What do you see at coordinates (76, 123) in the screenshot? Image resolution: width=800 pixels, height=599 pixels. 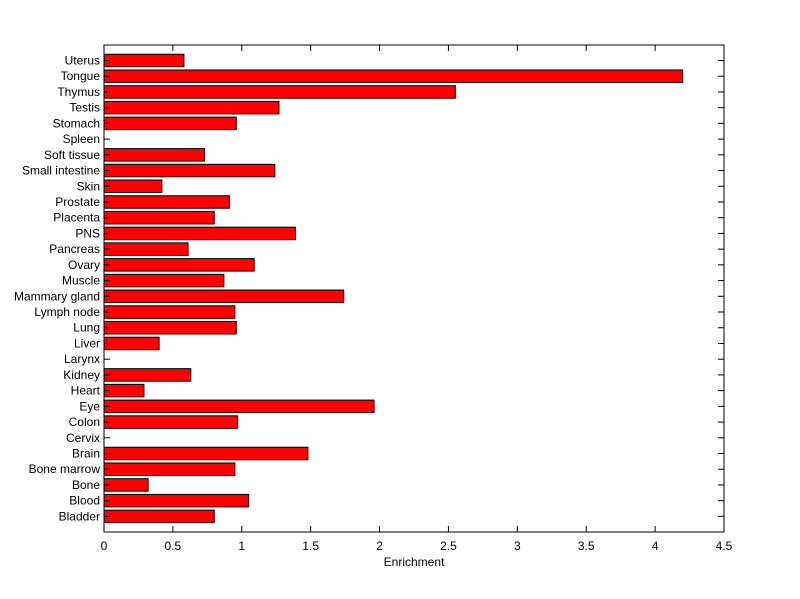 I see `y-tick-label-stomach: Stomach` at bounding box center [76, 123].